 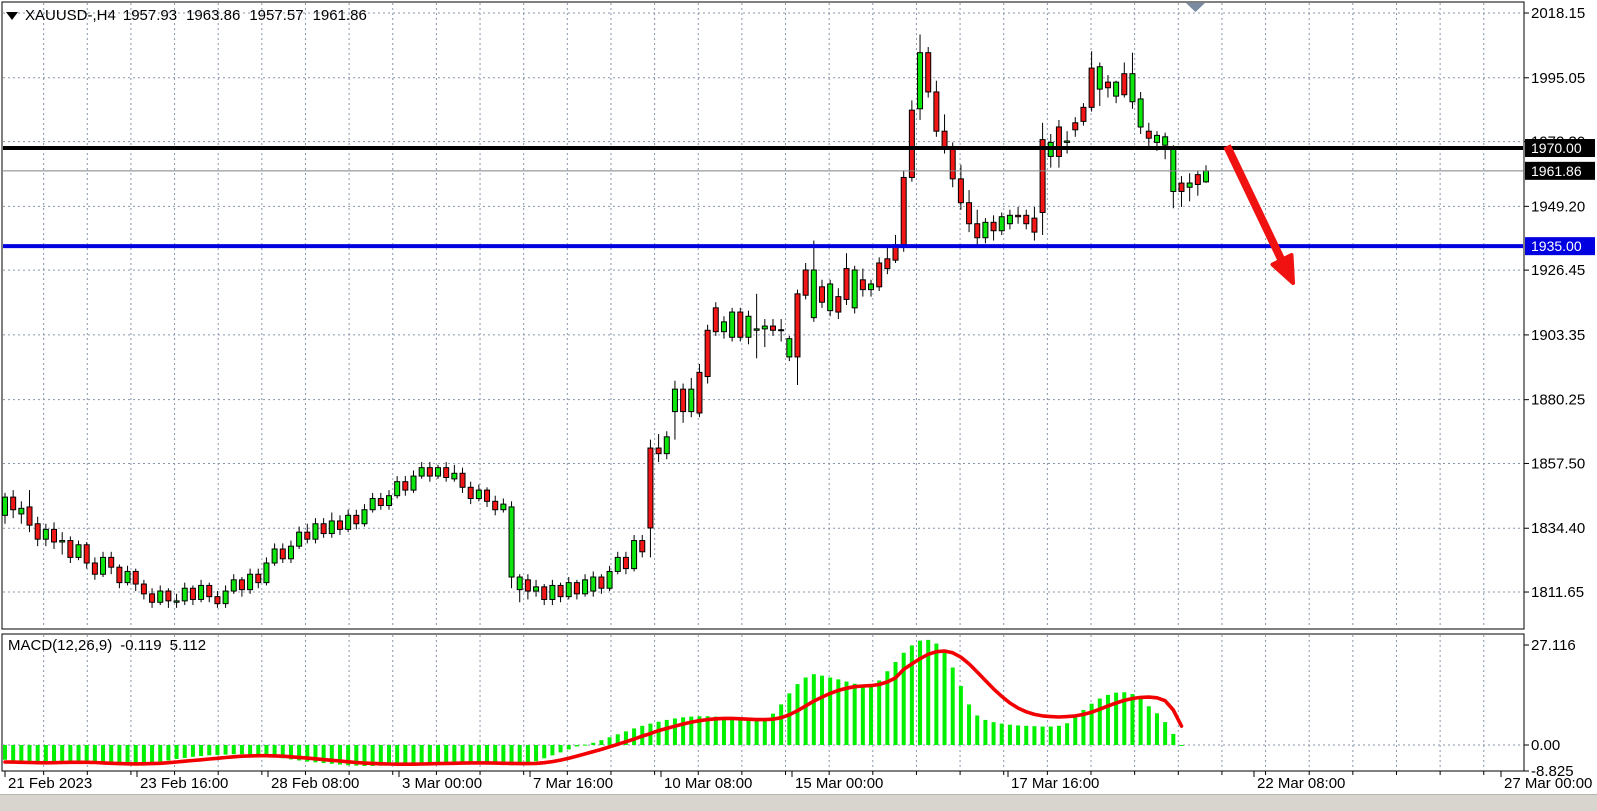 I want to click on svg-text: 23 Feb 16:00, so click(x=184, y=783).